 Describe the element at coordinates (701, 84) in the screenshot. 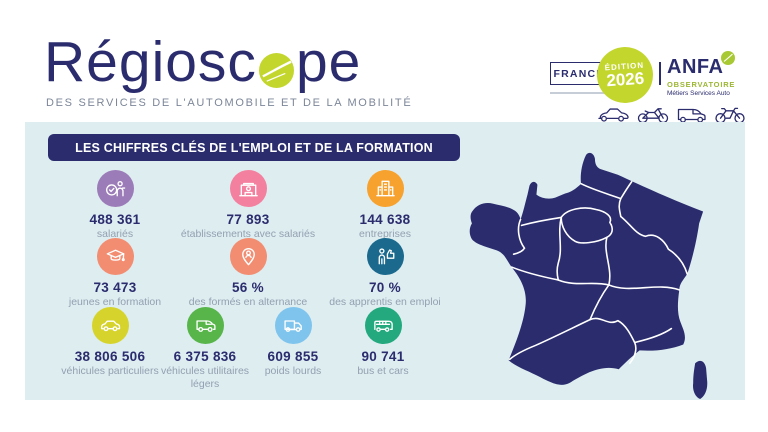

I see `anfa-observatoire-label: OBSERVATOIRE` at that location.